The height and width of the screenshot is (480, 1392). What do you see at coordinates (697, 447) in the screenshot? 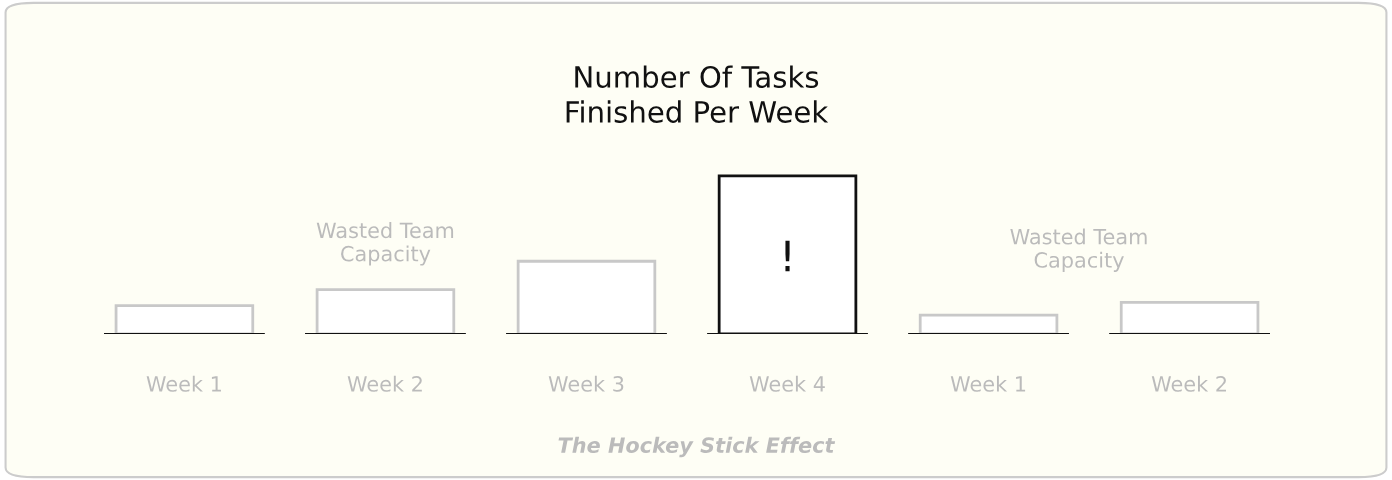
I see `text: The Hockey Stick Effect` at bounding box center [697, 447].